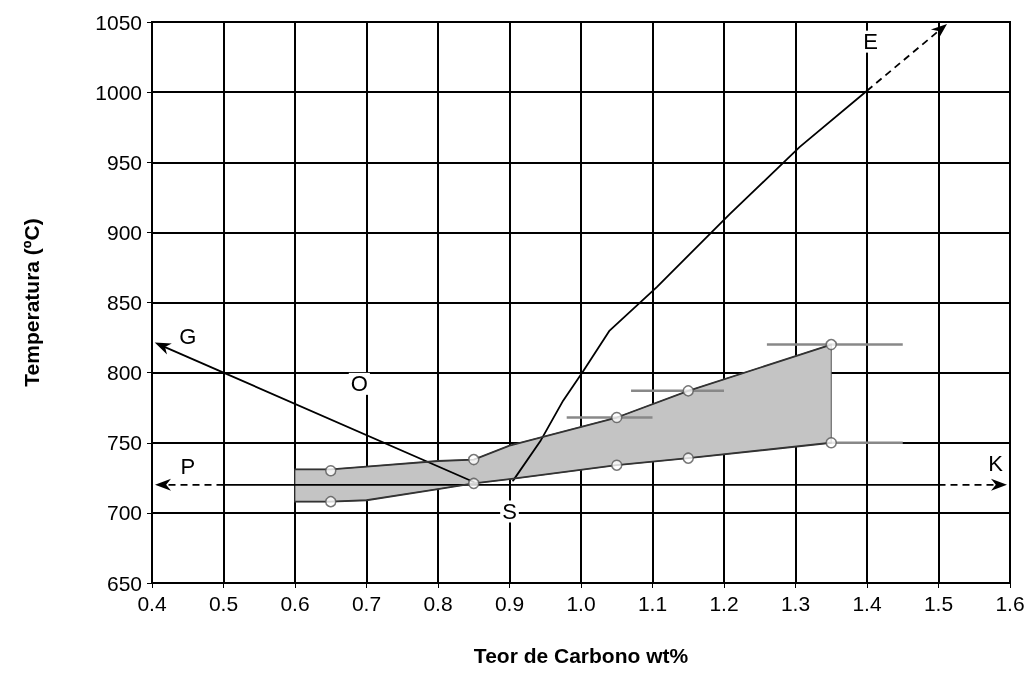  What do you see at coordinates (1010, 603) in the screenshot?
I see `x-tick-label: 1.6` at bounding box center [1010, 603].